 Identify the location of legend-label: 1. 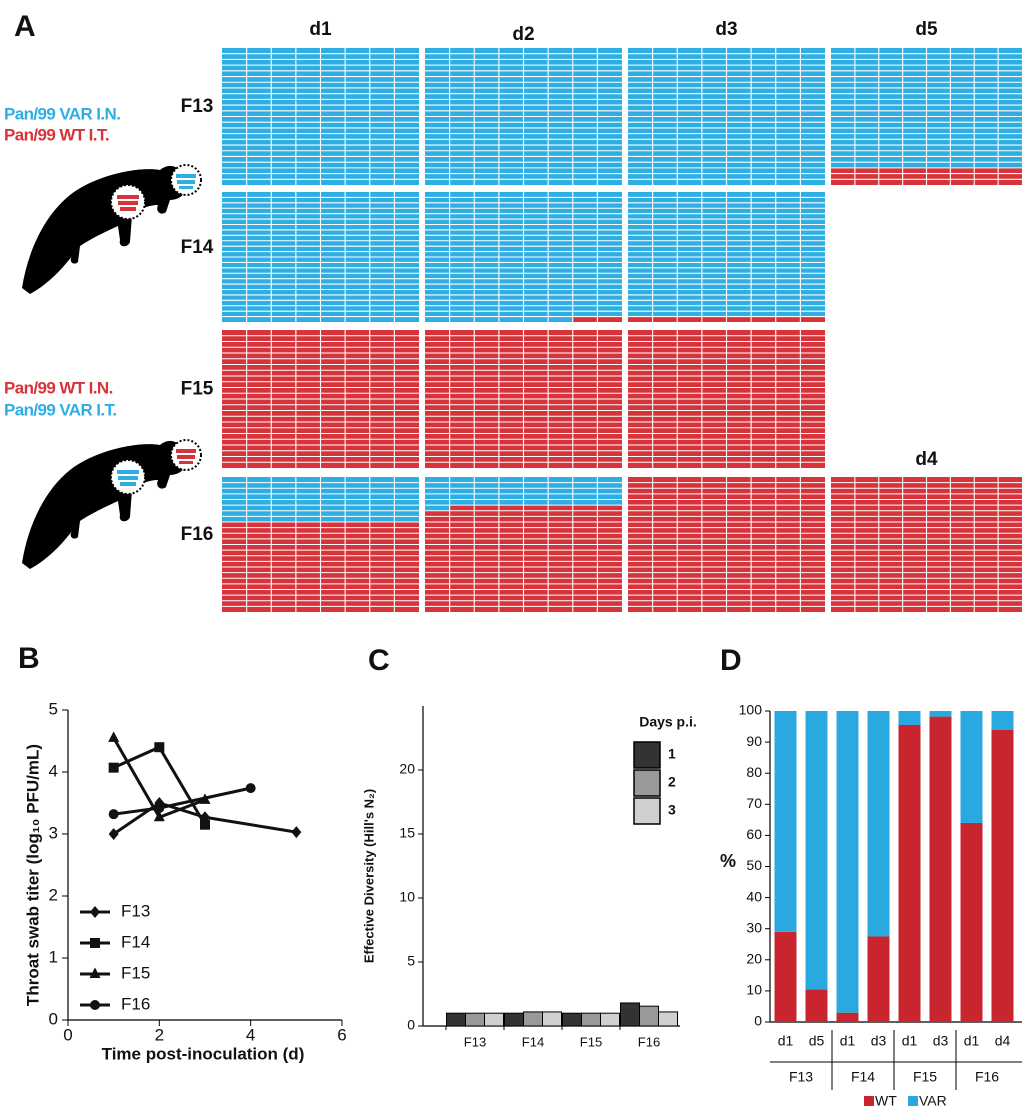
(672, 754).